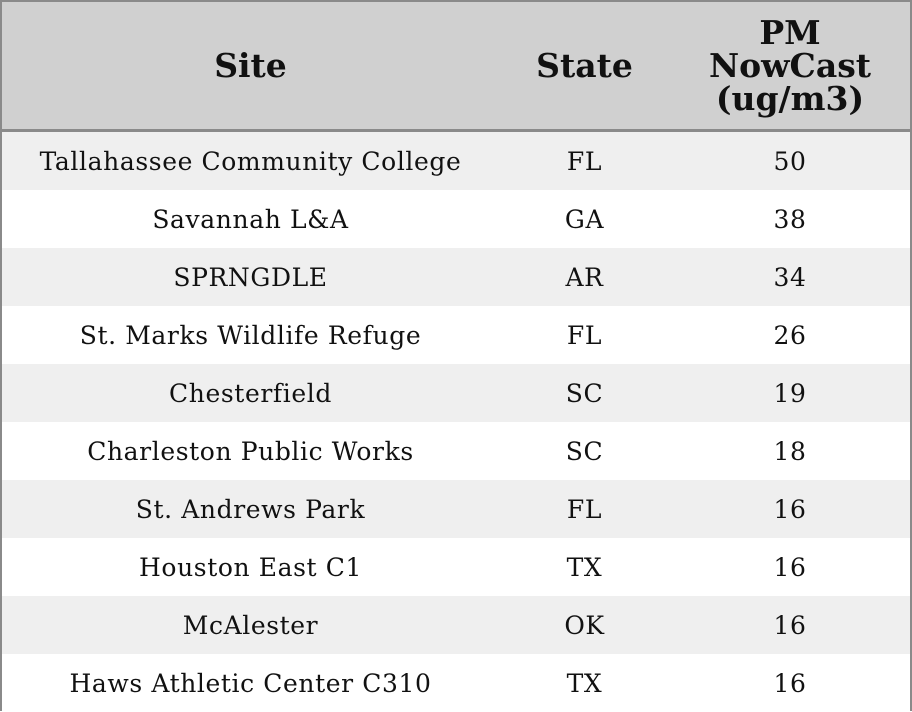 The height and width of the screenshot is (712, 912). What do you see at coordinates (790, 451) in the screenshot?
I see `cell-pm-value: 18` at bounding box center [790, 451].